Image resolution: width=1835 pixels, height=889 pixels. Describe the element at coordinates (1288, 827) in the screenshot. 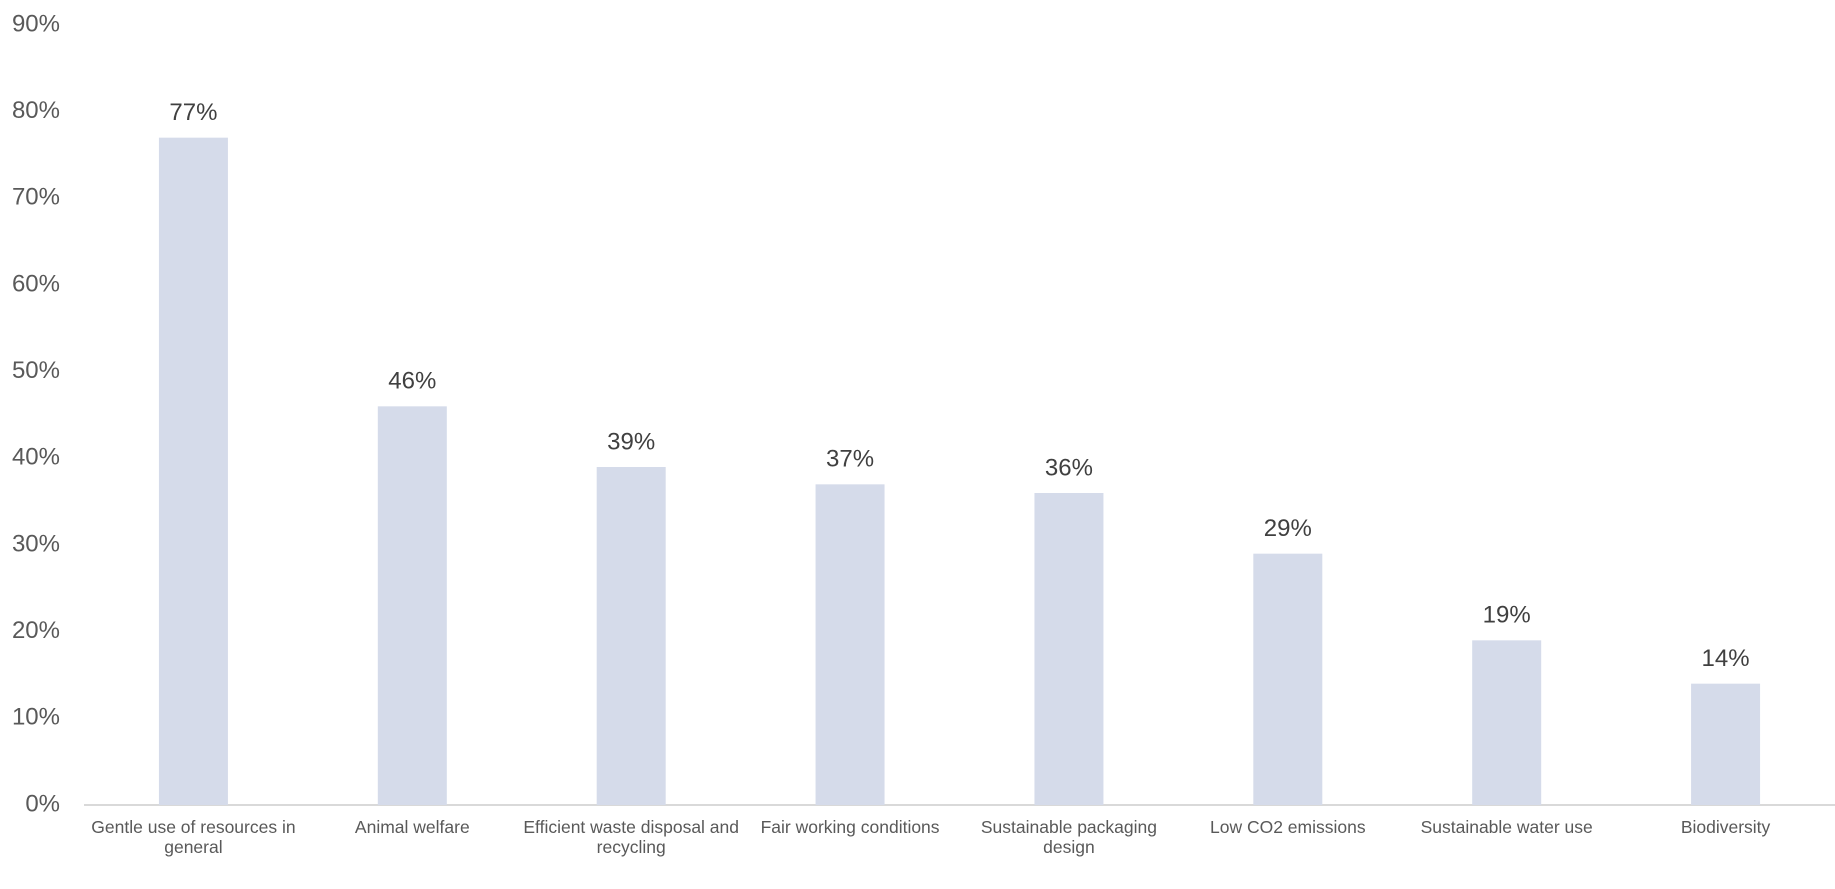

I see `x-tick-label: Low CO2 emissions` at that location.